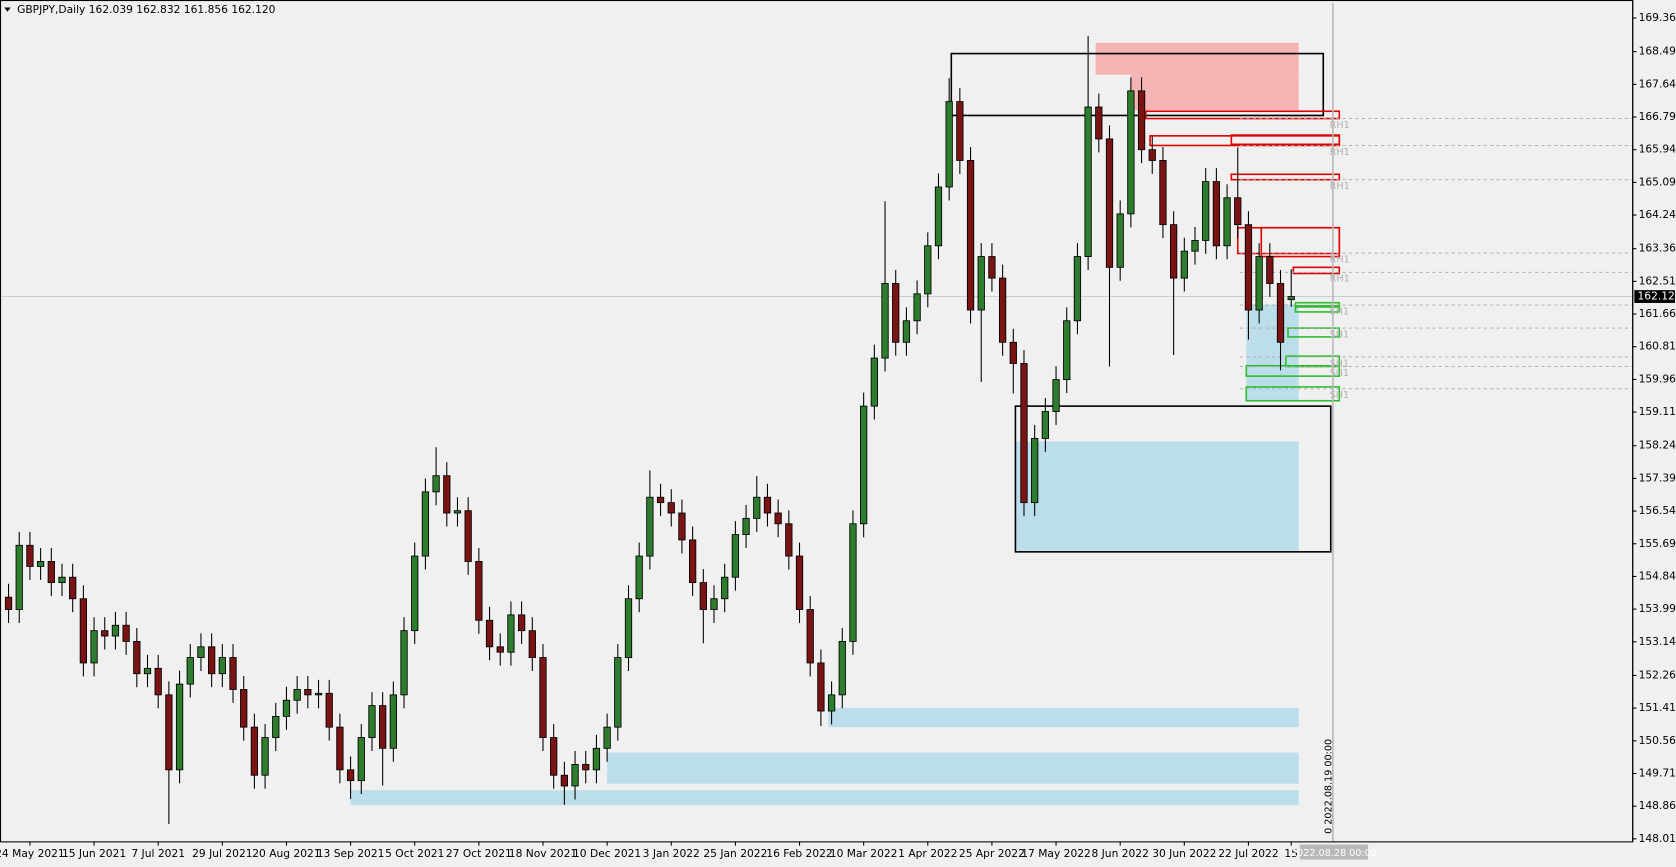  What do you see at coordinates (1119, 853) in the screenshot?
I see `x-tick-label: 8 Jun 2022` at bounding box center [1119, 853].